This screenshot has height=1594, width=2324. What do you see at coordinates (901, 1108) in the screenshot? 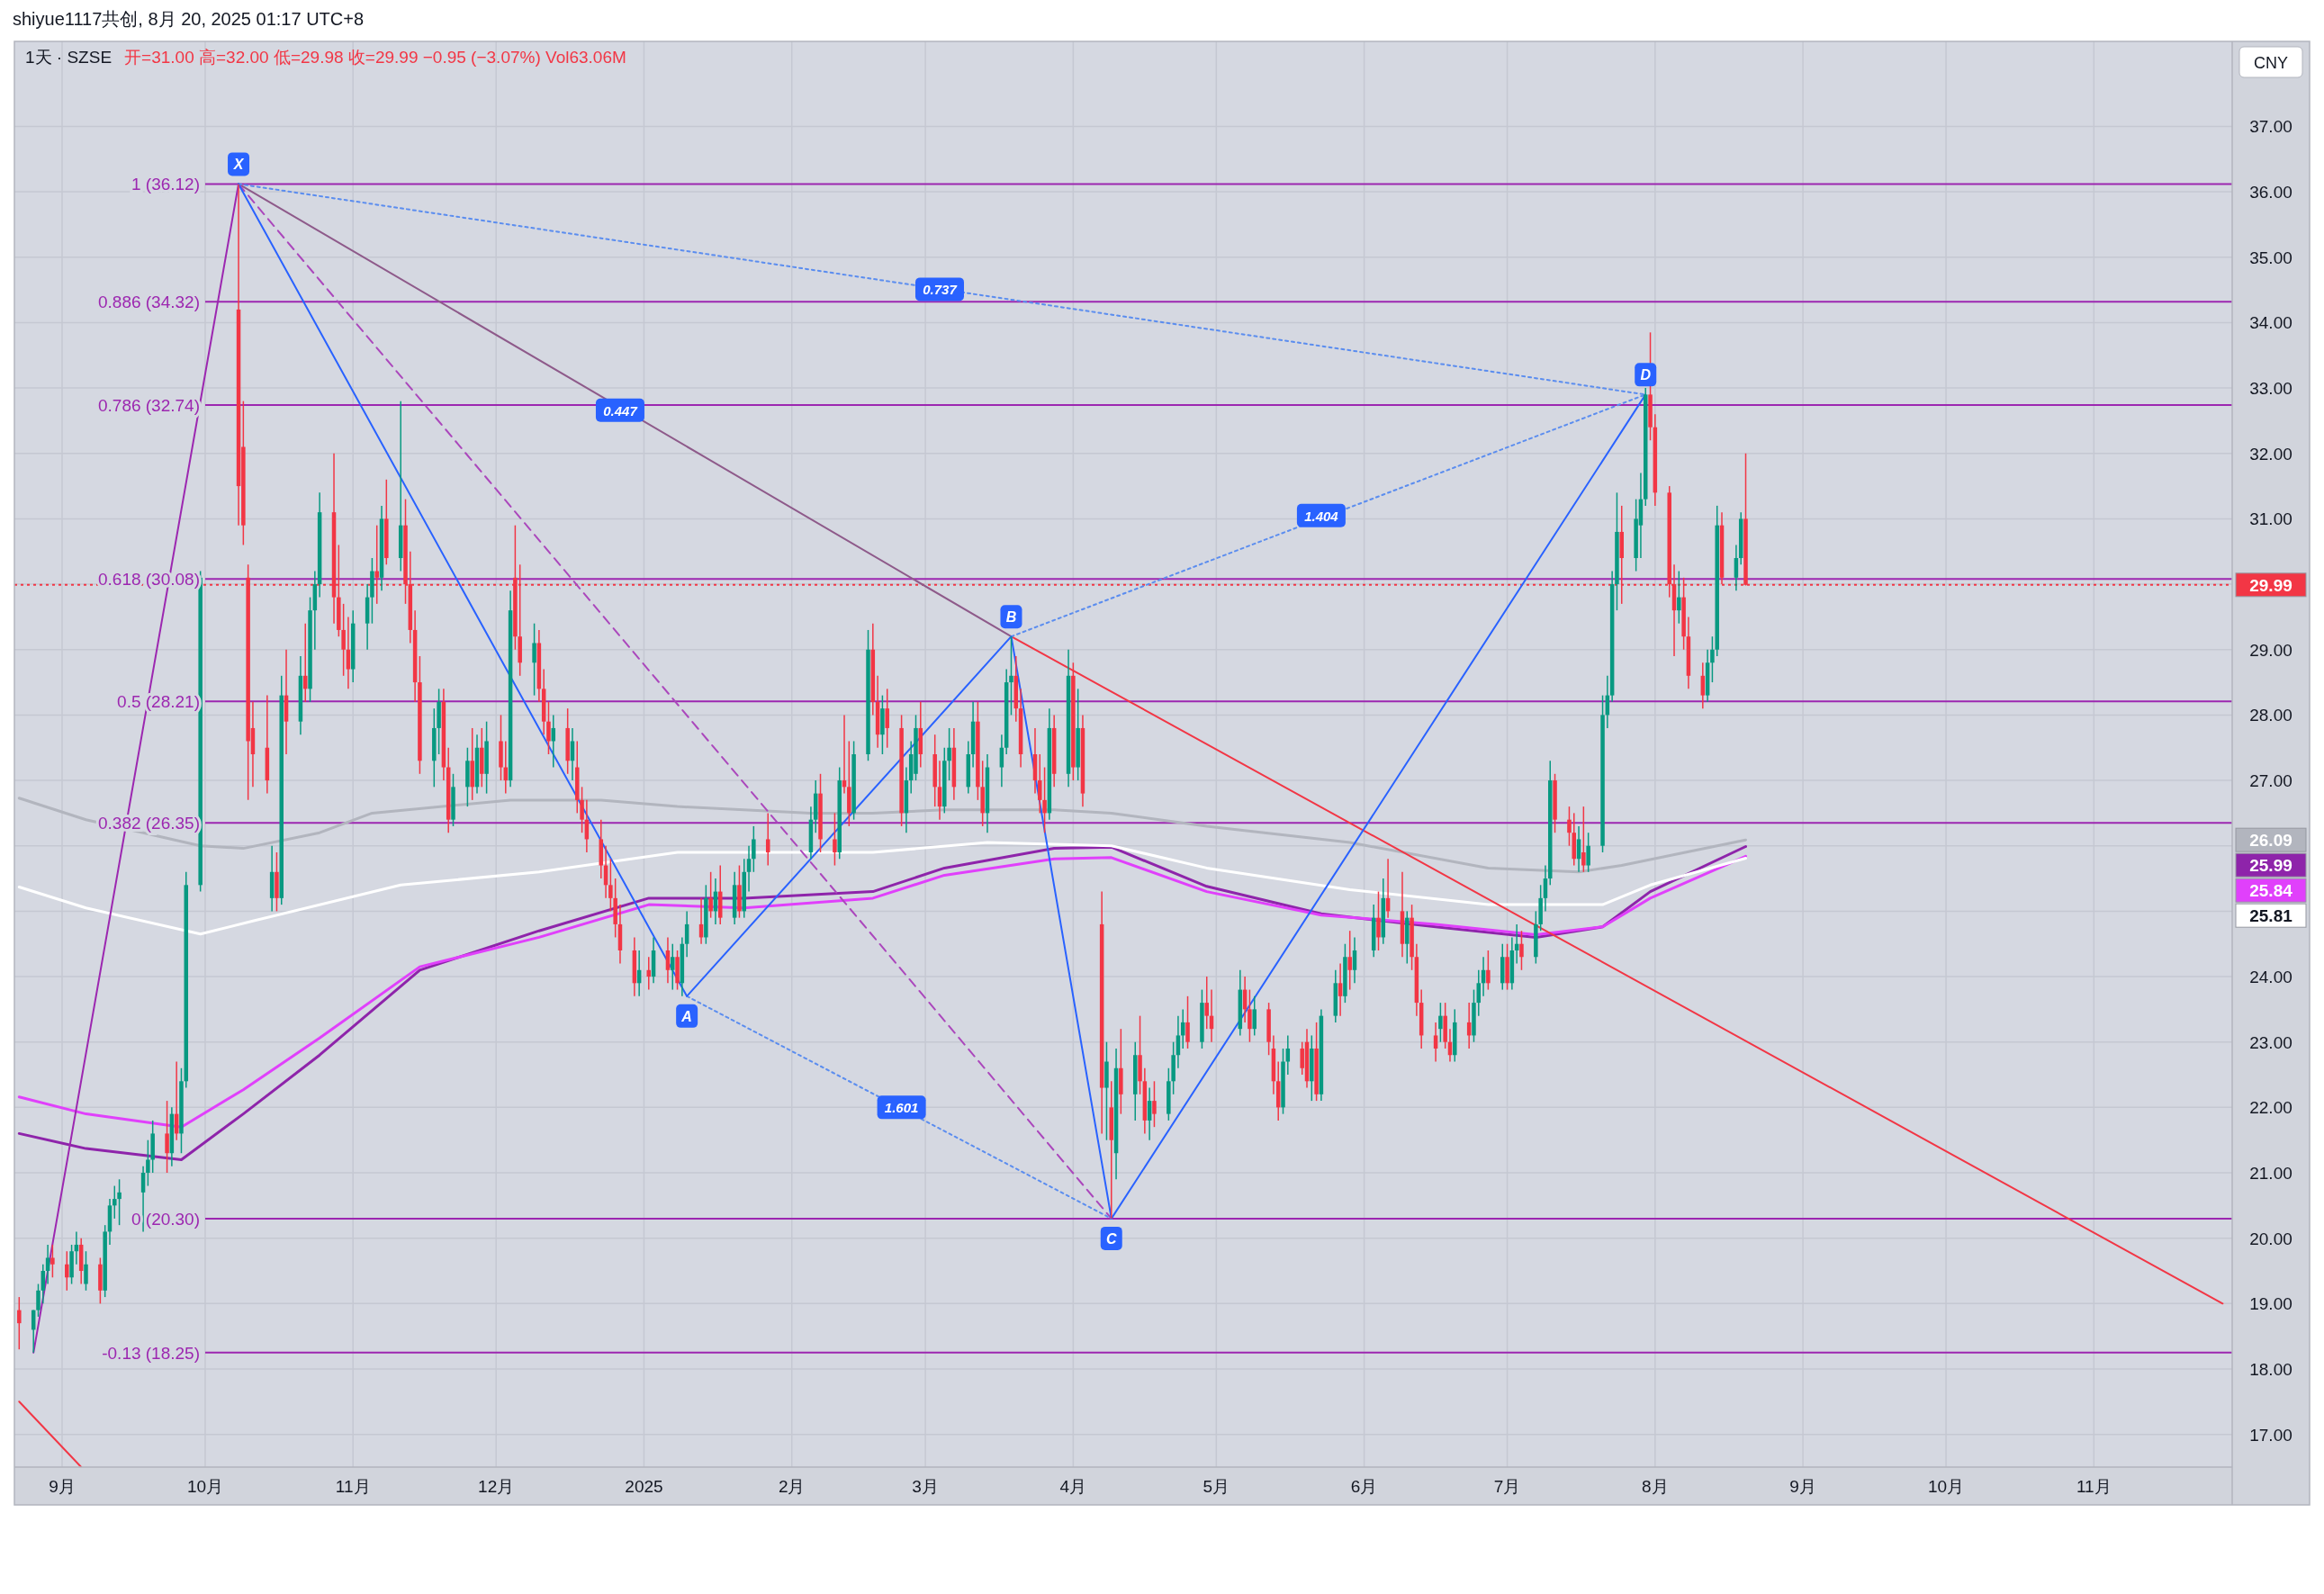
I see `annotation: 1.601` at bounding box center [901, 1108].